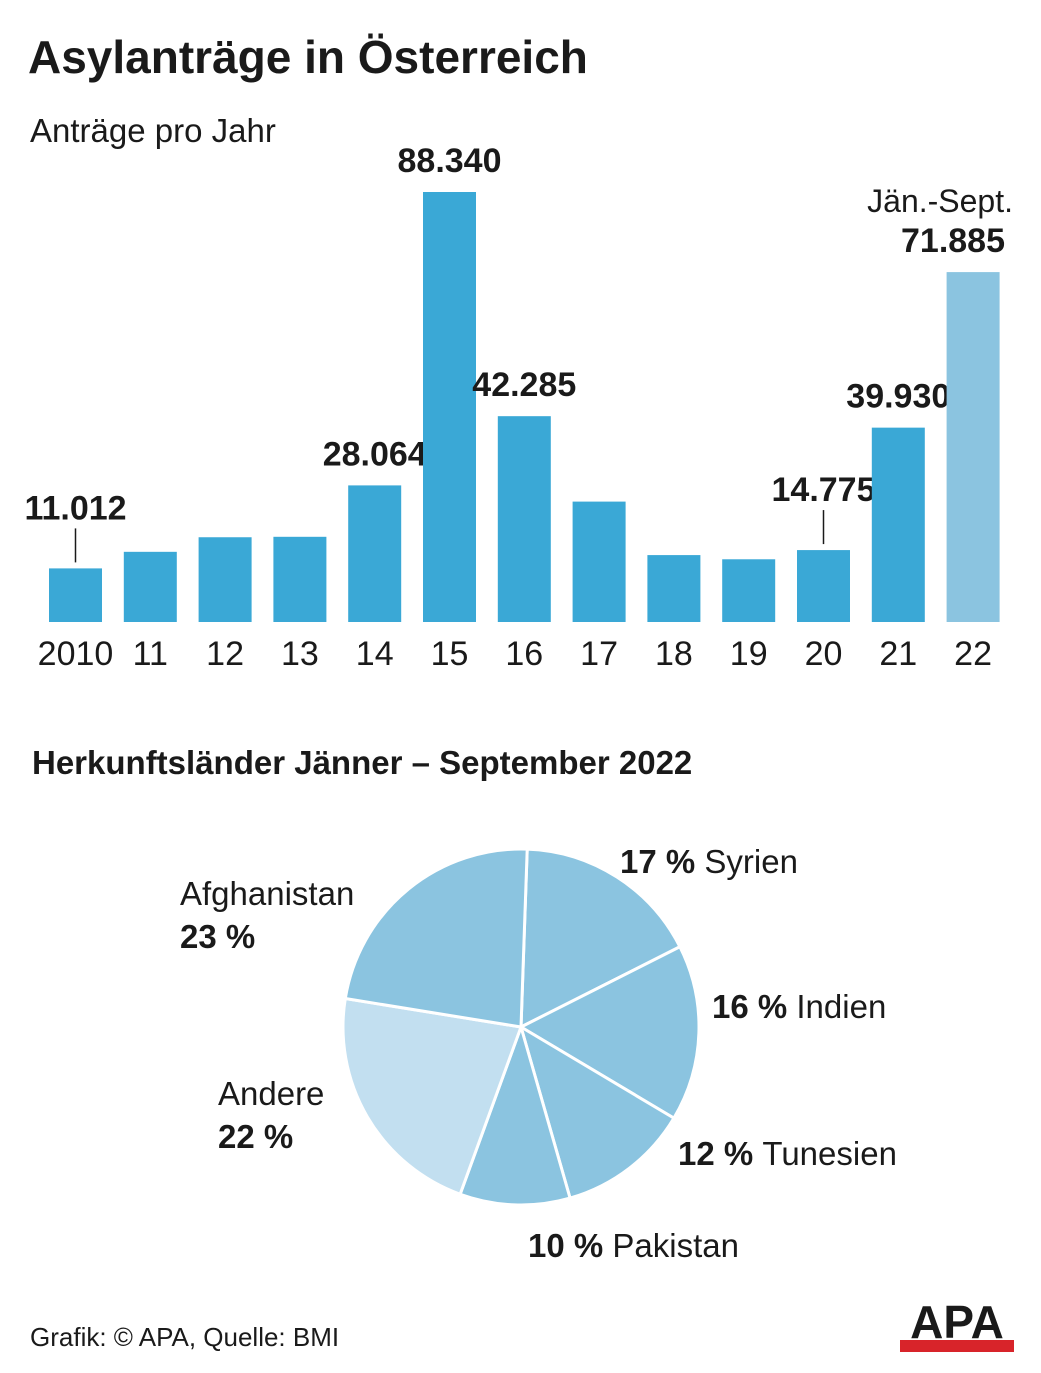 Image resolution: width=1041 pixels, height=1373 pixels. I want to click on bar-2010, so click(75, 595).